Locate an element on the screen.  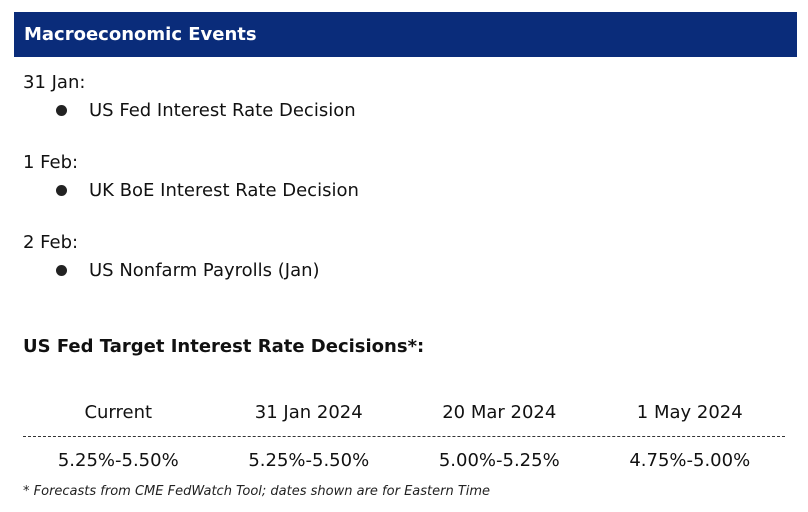
event-date: 2 Feb: is located at coordinates (51, 242).